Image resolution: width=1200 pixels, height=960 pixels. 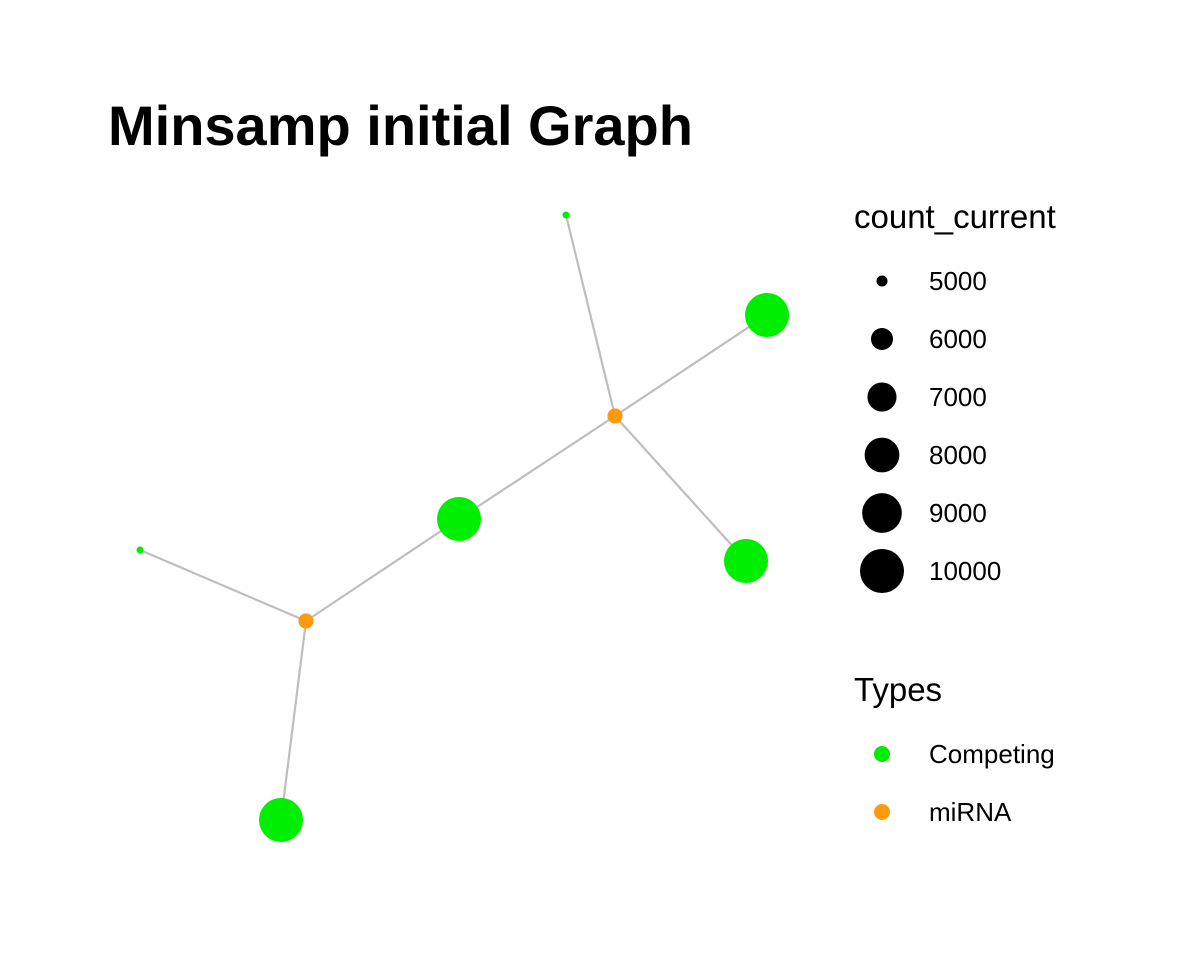 What do you see at coordinates (615, 416) in the screenshot?
I see `graph-node-n3` at bounding box center [615, 416].